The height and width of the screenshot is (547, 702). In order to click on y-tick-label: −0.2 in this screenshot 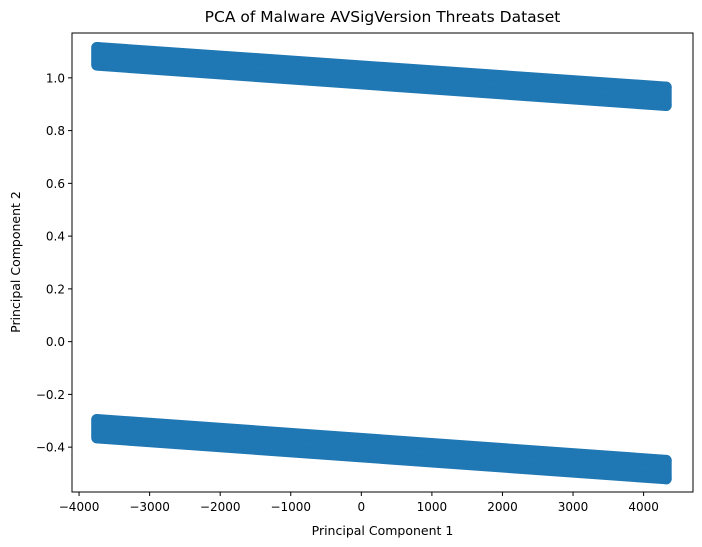, I will do `click(50, 395)`.